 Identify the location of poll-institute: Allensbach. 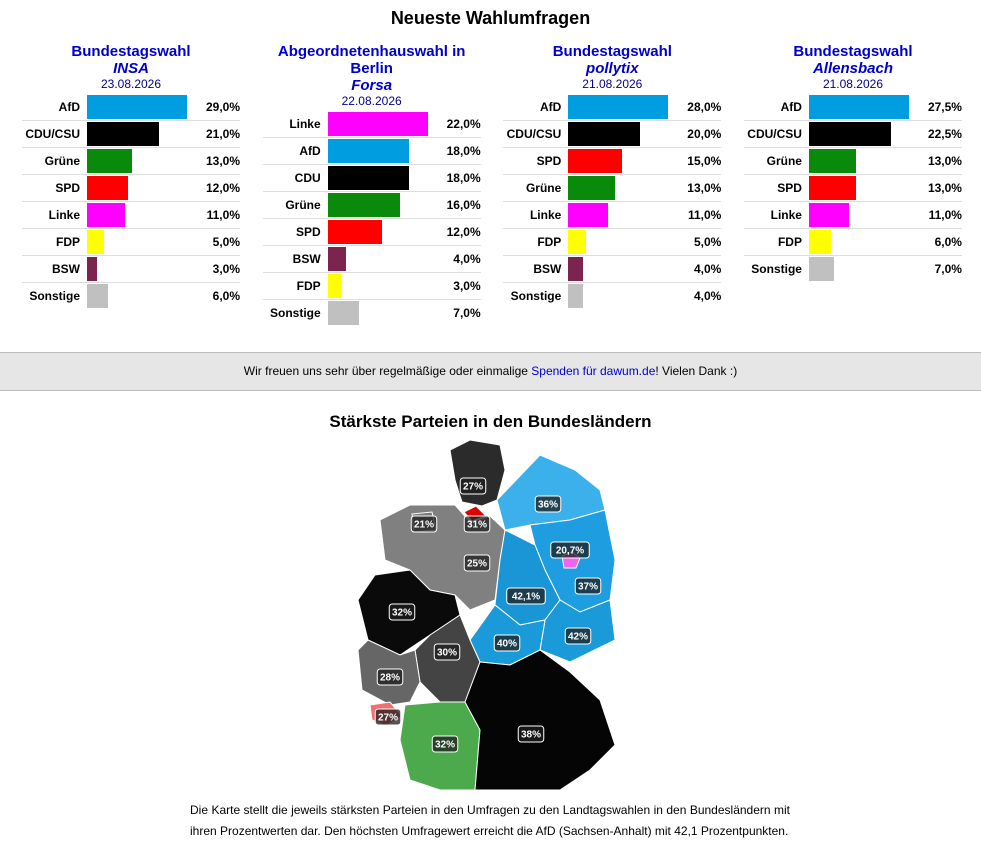
(852, 68).